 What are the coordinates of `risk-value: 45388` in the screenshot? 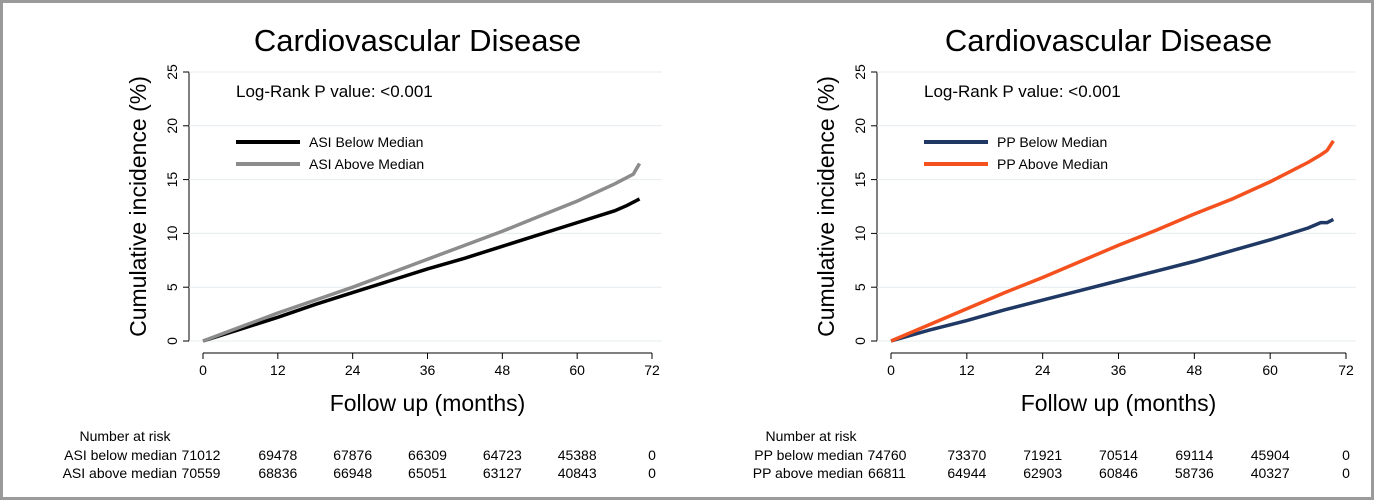 It's located at (577, 455).